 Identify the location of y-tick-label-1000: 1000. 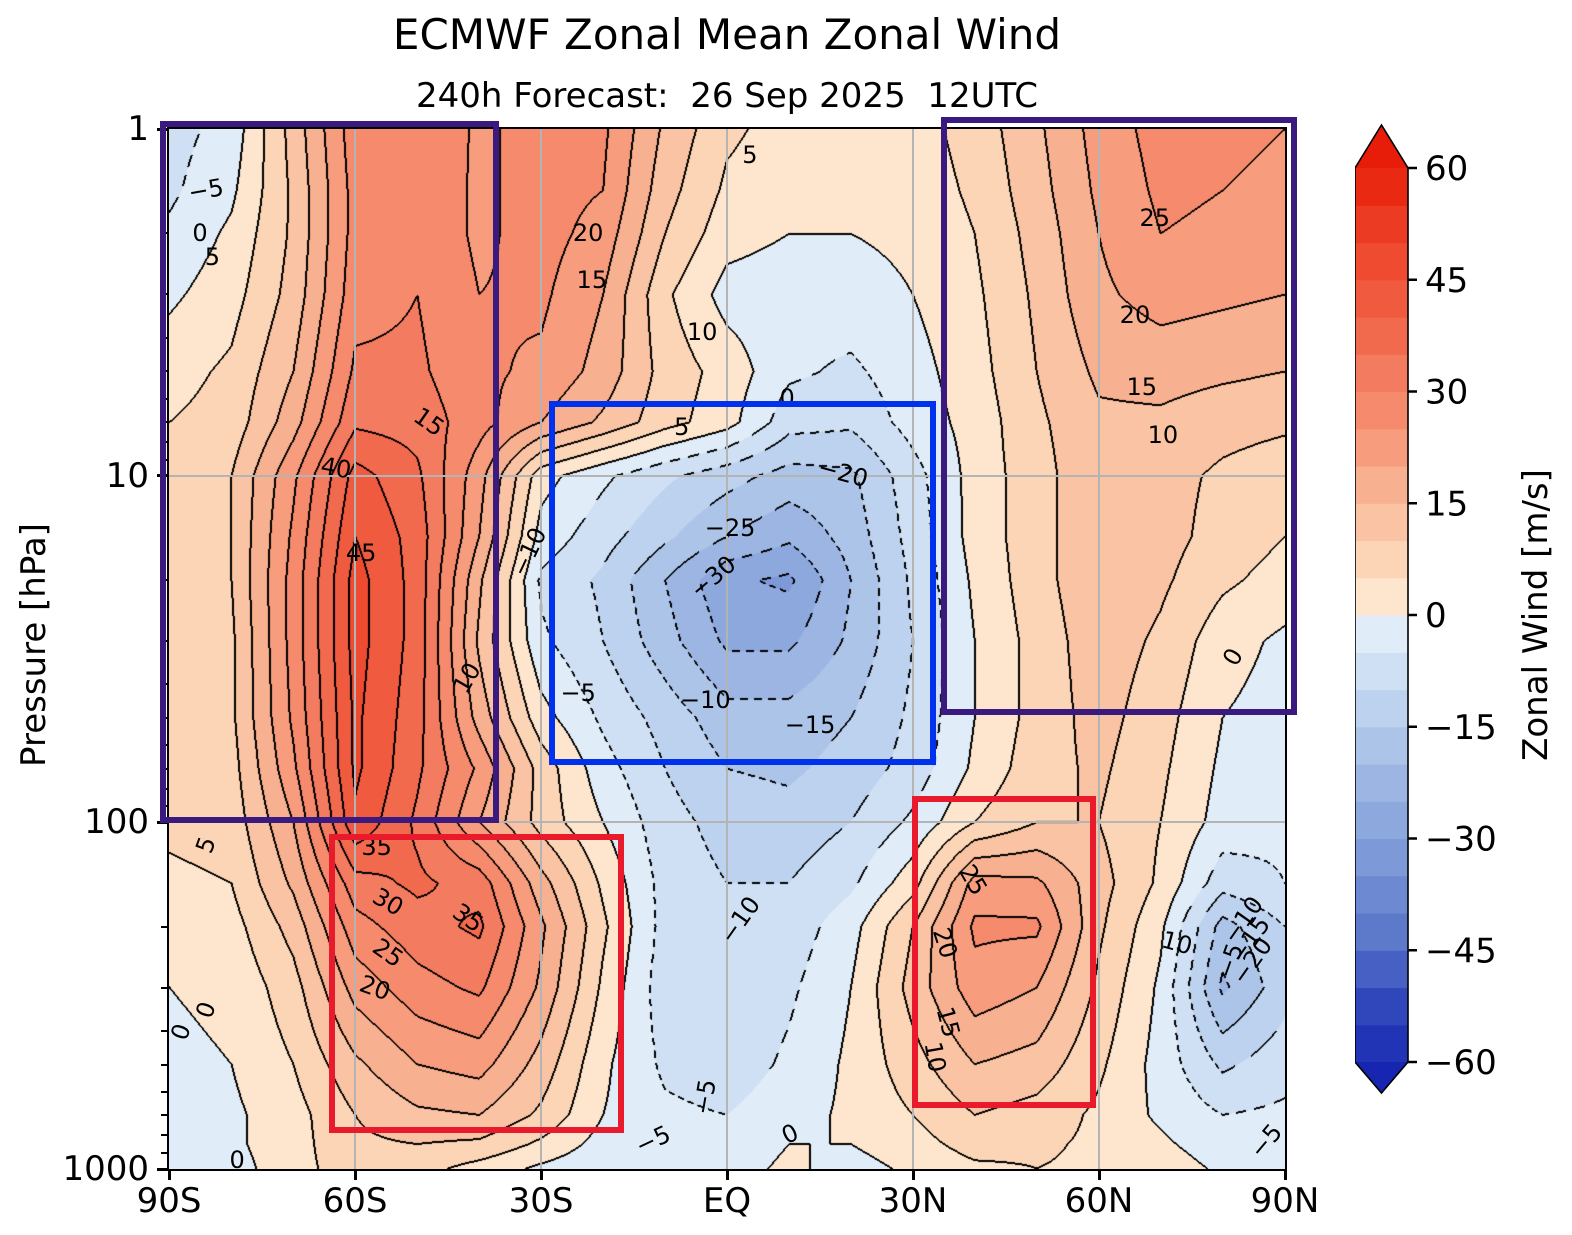
(105, 1169).